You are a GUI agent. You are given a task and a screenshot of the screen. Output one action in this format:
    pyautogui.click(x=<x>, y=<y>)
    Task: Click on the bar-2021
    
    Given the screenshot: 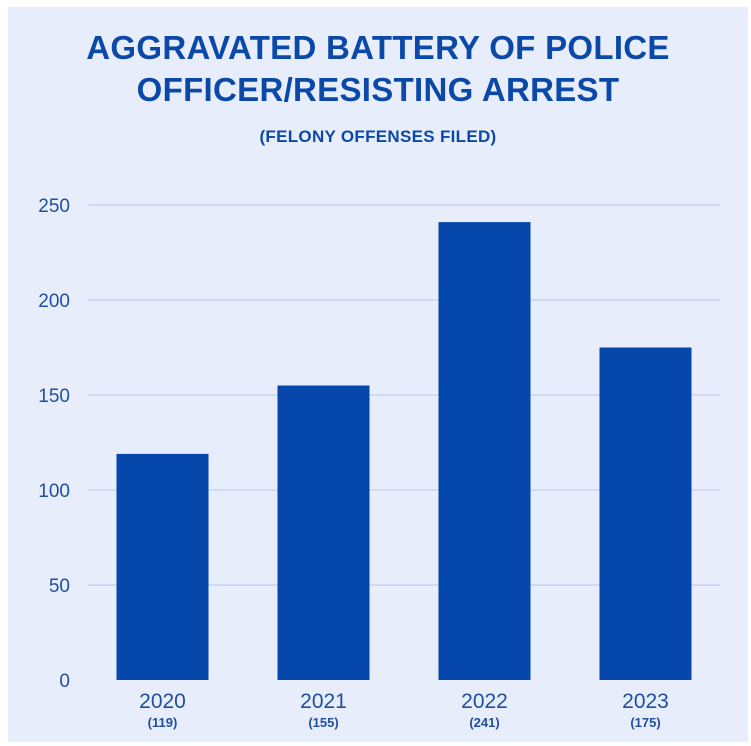 What is the action you would take?
    pyautogui.click(x=323, y=532)
    